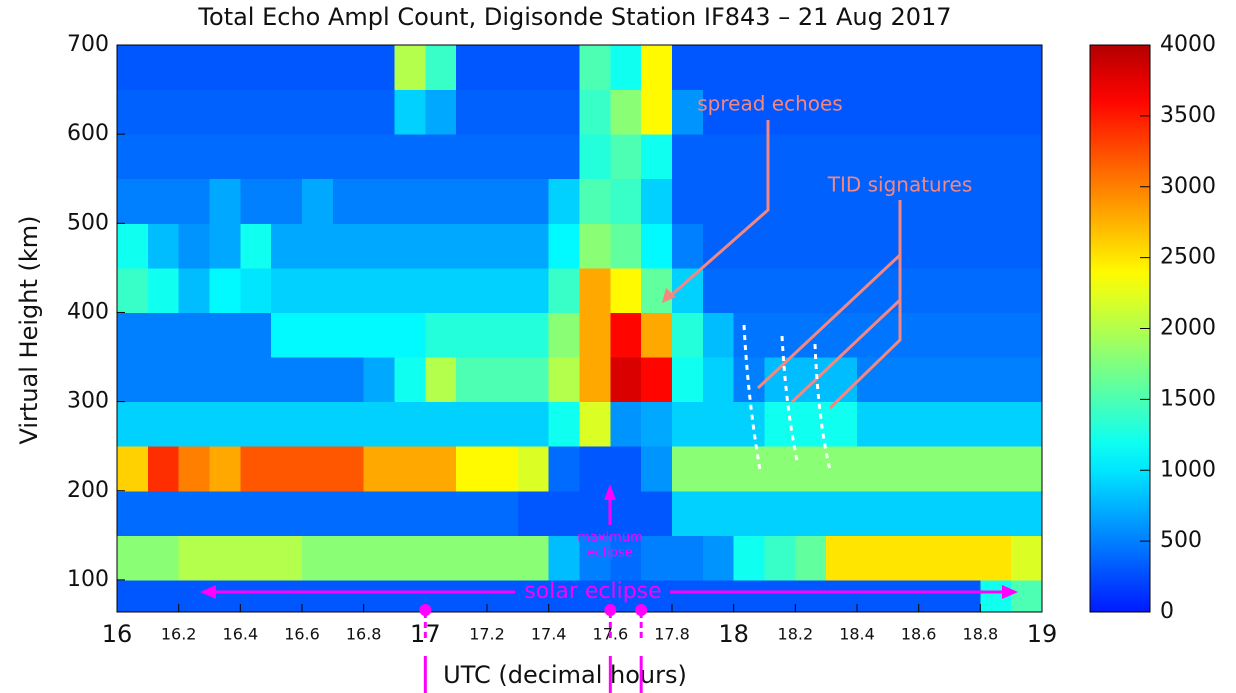 The image size is (1236, 693). I want to click on tid-trace, so click(787, 397).